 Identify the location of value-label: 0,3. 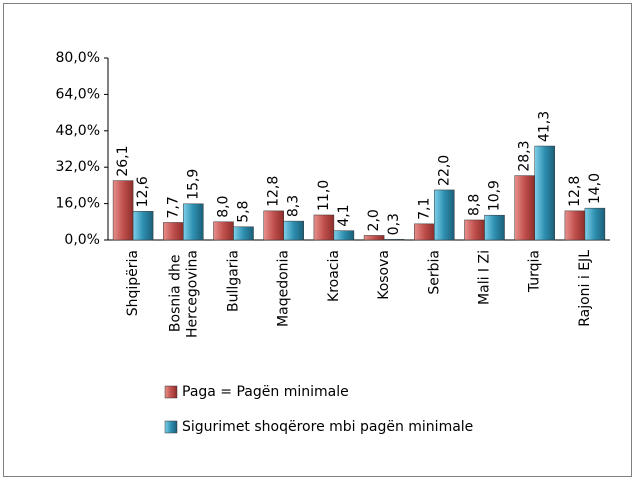
(394, 224).